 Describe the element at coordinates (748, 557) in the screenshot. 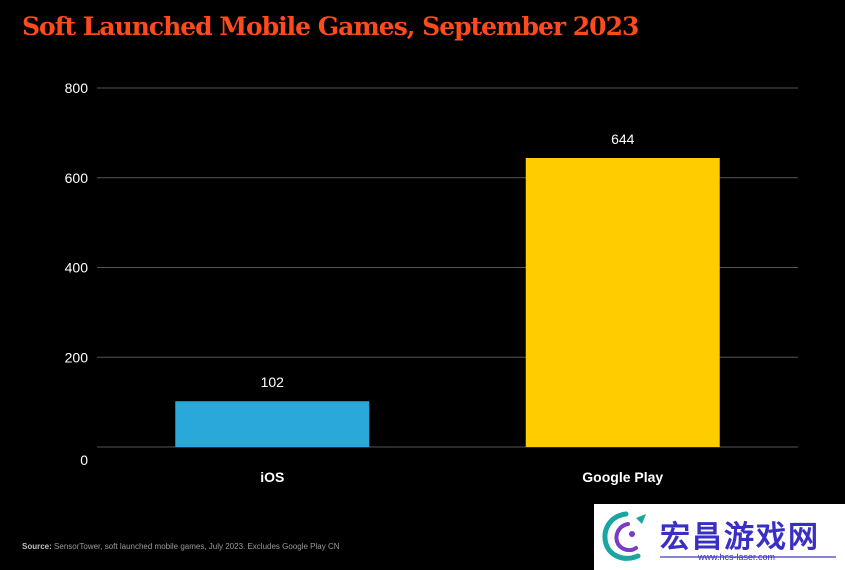

I see `watermark-underline` at that location.